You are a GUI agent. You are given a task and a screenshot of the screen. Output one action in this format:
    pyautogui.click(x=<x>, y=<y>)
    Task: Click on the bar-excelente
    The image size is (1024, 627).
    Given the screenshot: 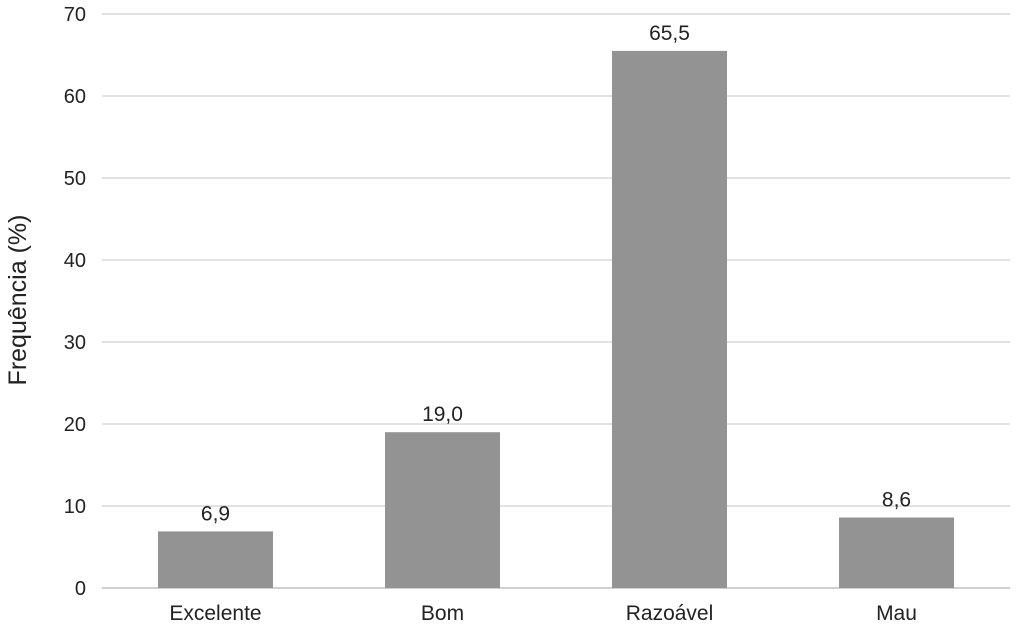 What is the action you would take?
    pyautogui.click(x=215, y=559)
    